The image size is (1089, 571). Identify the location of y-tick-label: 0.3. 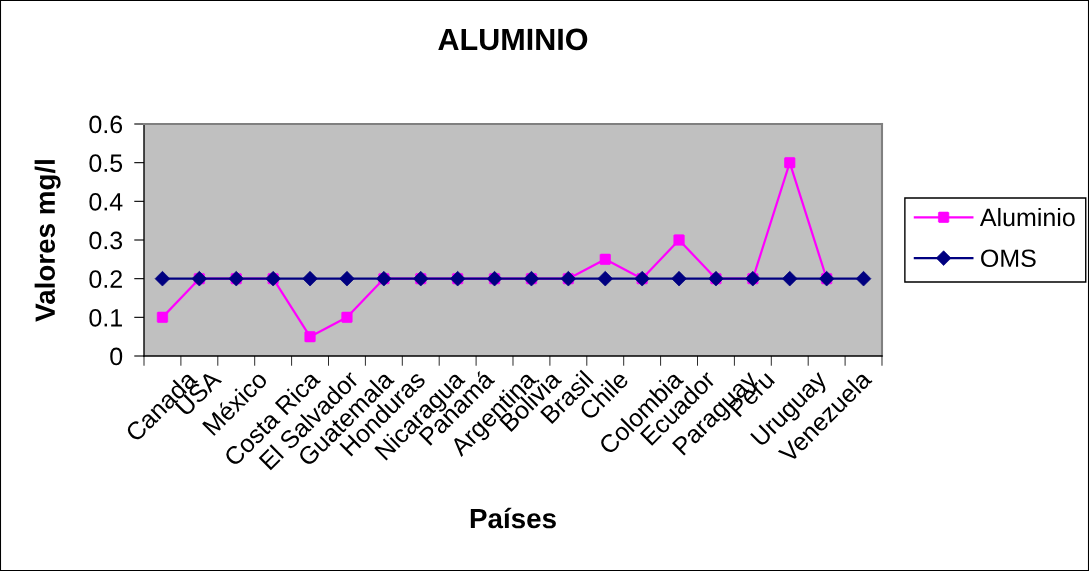
(106, 240).